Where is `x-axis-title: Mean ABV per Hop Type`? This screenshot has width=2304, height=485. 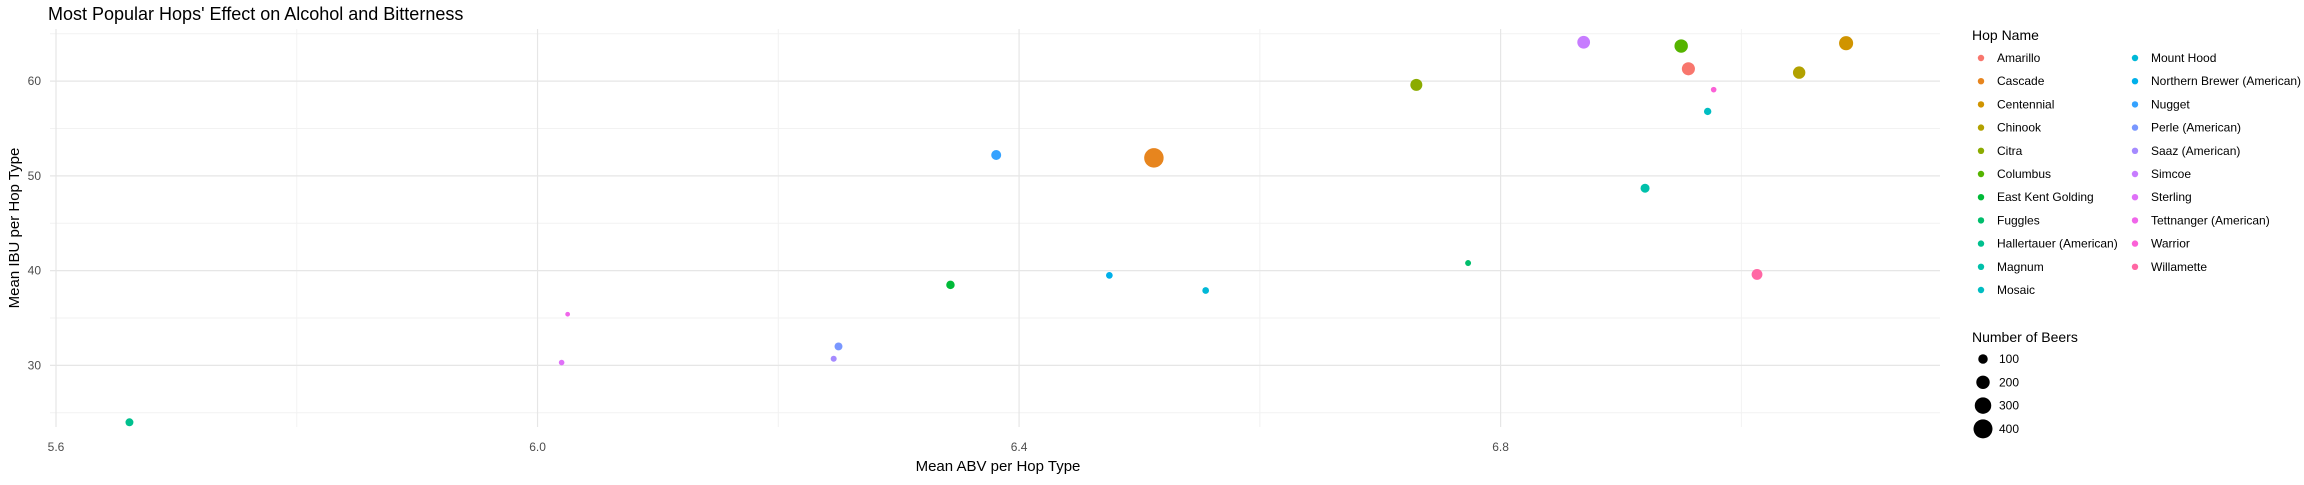 x-axis-title: Mean ABV per Hop Type is located at coordinates (998, 466).